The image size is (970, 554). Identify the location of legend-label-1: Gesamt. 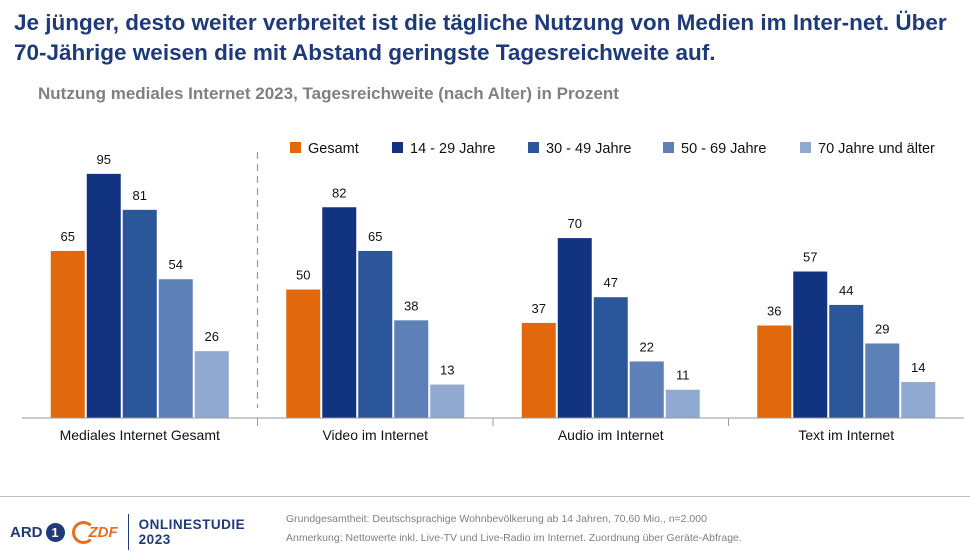
(333, 149).